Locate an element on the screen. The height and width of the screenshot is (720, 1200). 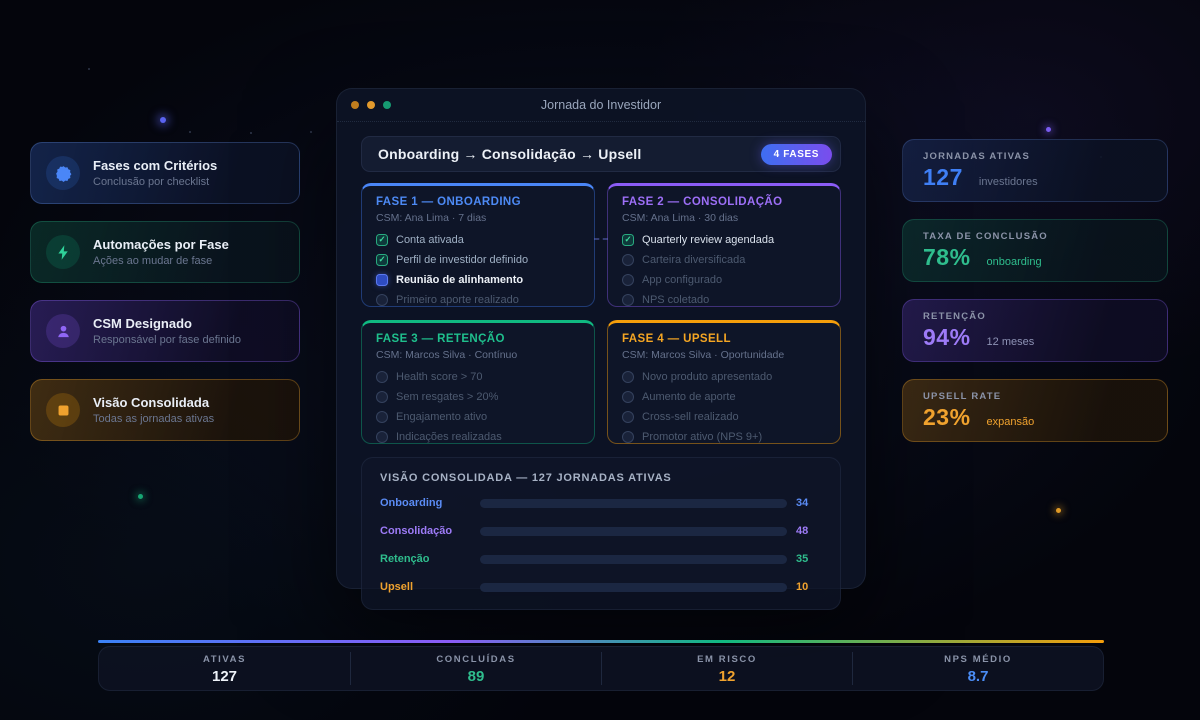
stat-card-jornadas-ativas: JORNADAS ATIVAS 127 investidores is located at coordinates (1035, 170).